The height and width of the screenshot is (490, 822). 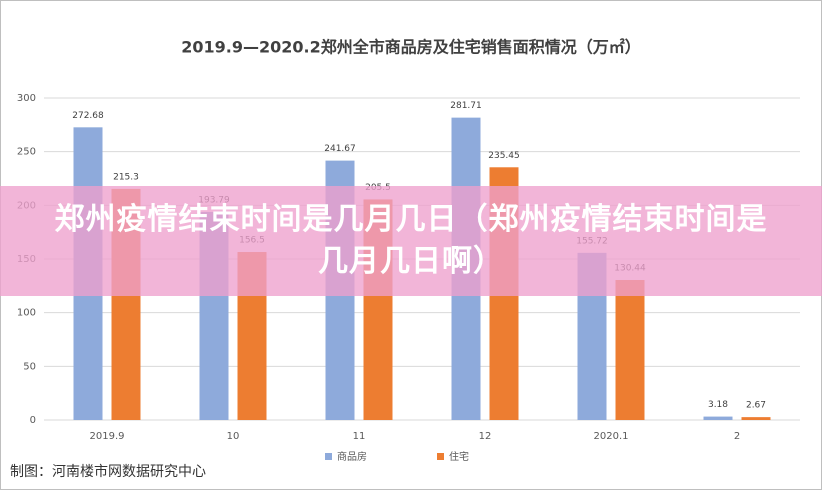 What do you see at coordinates (459, 456) in the screenshot?
I see `legend-label: 住宅` at bounding box center [459, 456].